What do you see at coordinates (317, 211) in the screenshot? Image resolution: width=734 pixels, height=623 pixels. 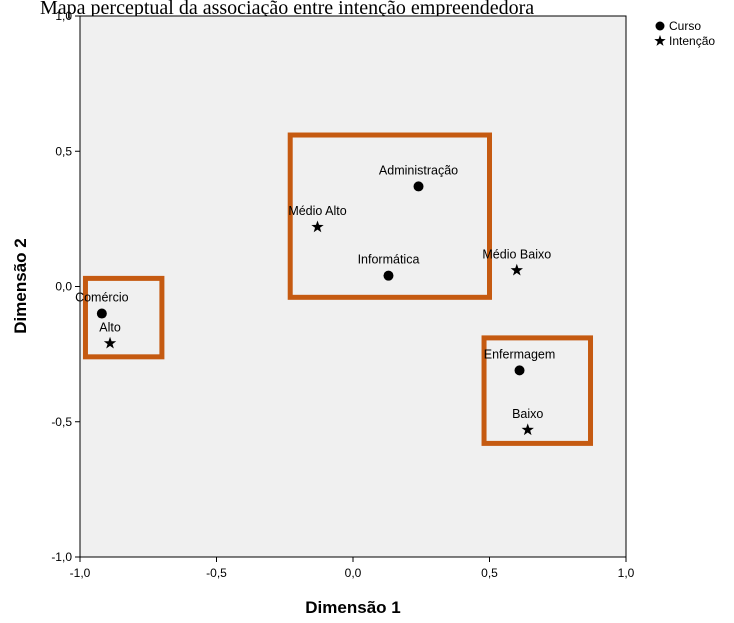 I see `point-label-medio-alto: Médio Alto` at bounding box center [317, 211].